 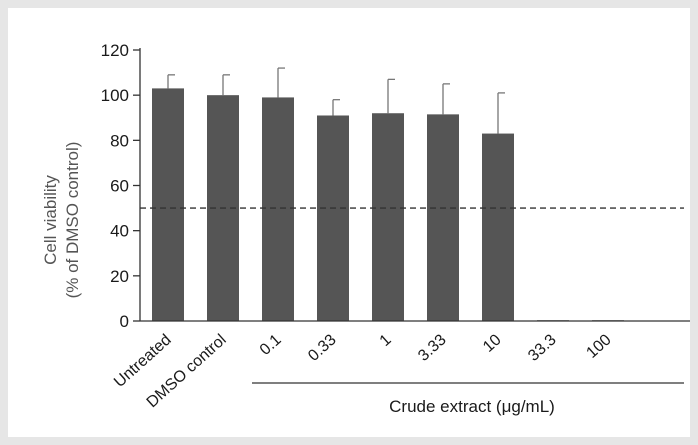 I want to click on y-axis-label-line1: Cell viability, so click(x=50, y=220).